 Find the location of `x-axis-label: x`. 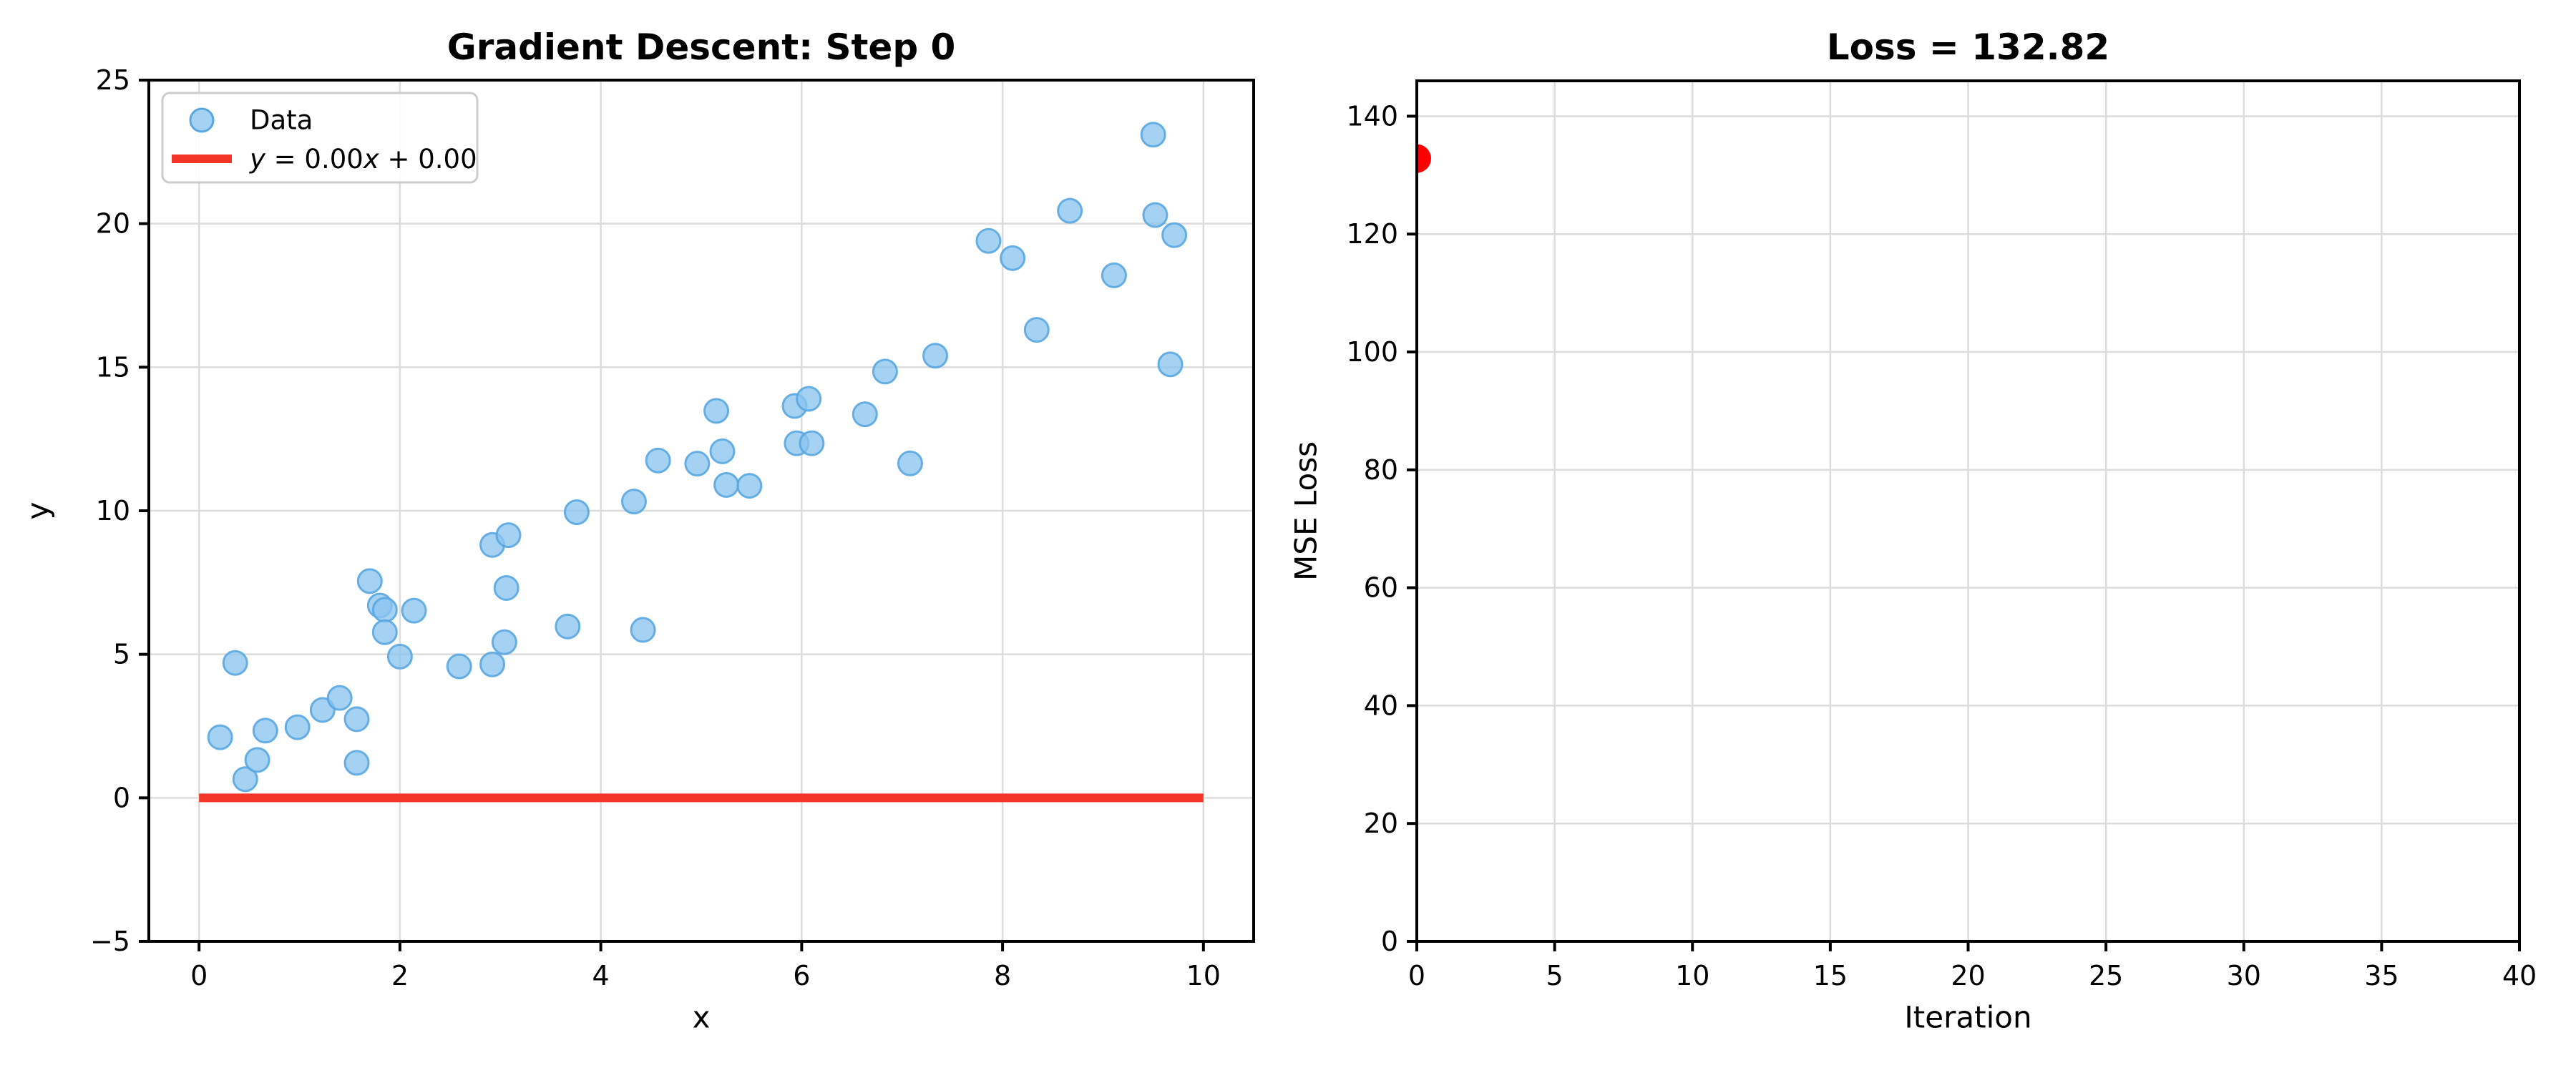

x-axis-label: x is located at coordinates (702, 1017).